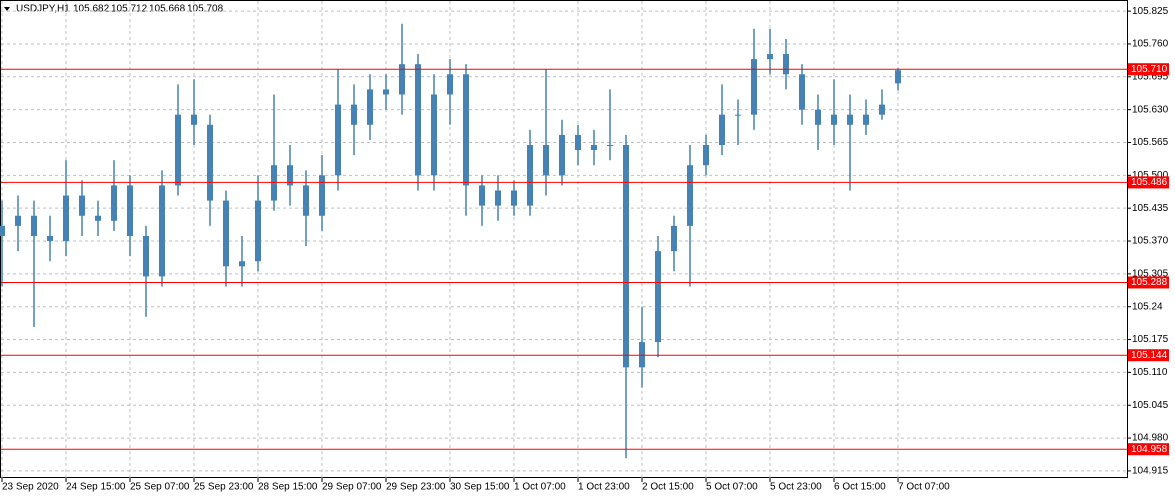  I want to click on x-tick-label: 30 Sep 15:00, so click(480, 487).